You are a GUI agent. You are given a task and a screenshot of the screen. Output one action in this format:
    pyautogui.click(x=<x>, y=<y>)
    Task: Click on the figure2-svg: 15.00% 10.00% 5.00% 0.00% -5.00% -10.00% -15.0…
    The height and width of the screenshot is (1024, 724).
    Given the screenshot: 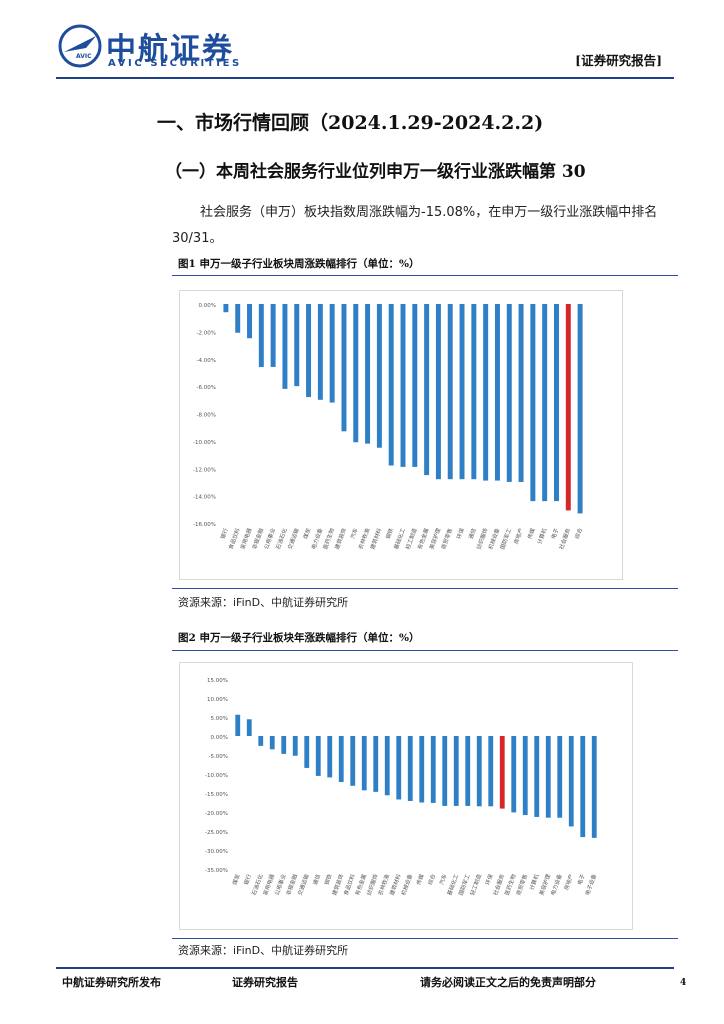 What is the action you would take?
    pyautogui.click(x=401, y=787)
    